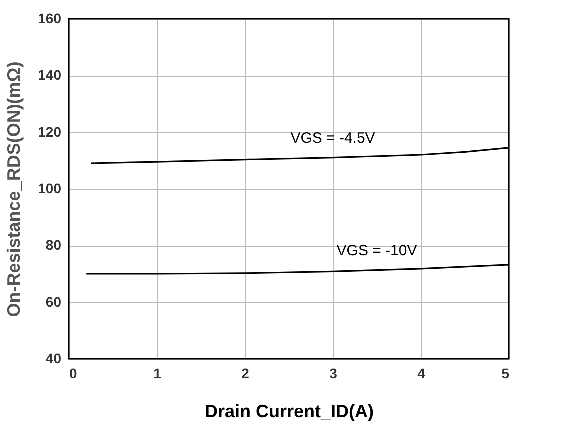 This screenshot has height=441, width=563. I want to click on y-tick-label: 140, so click(50, 75).